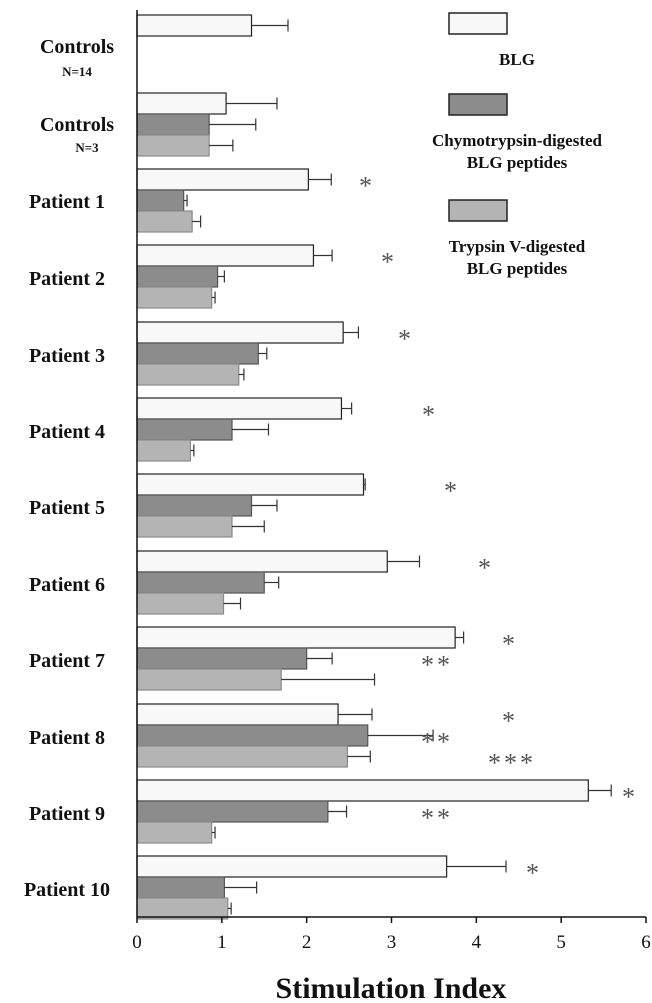 This screenshot has width=652, height=1003. I want to click on legend-label: Trypsin V-digested, so click(517, 246).